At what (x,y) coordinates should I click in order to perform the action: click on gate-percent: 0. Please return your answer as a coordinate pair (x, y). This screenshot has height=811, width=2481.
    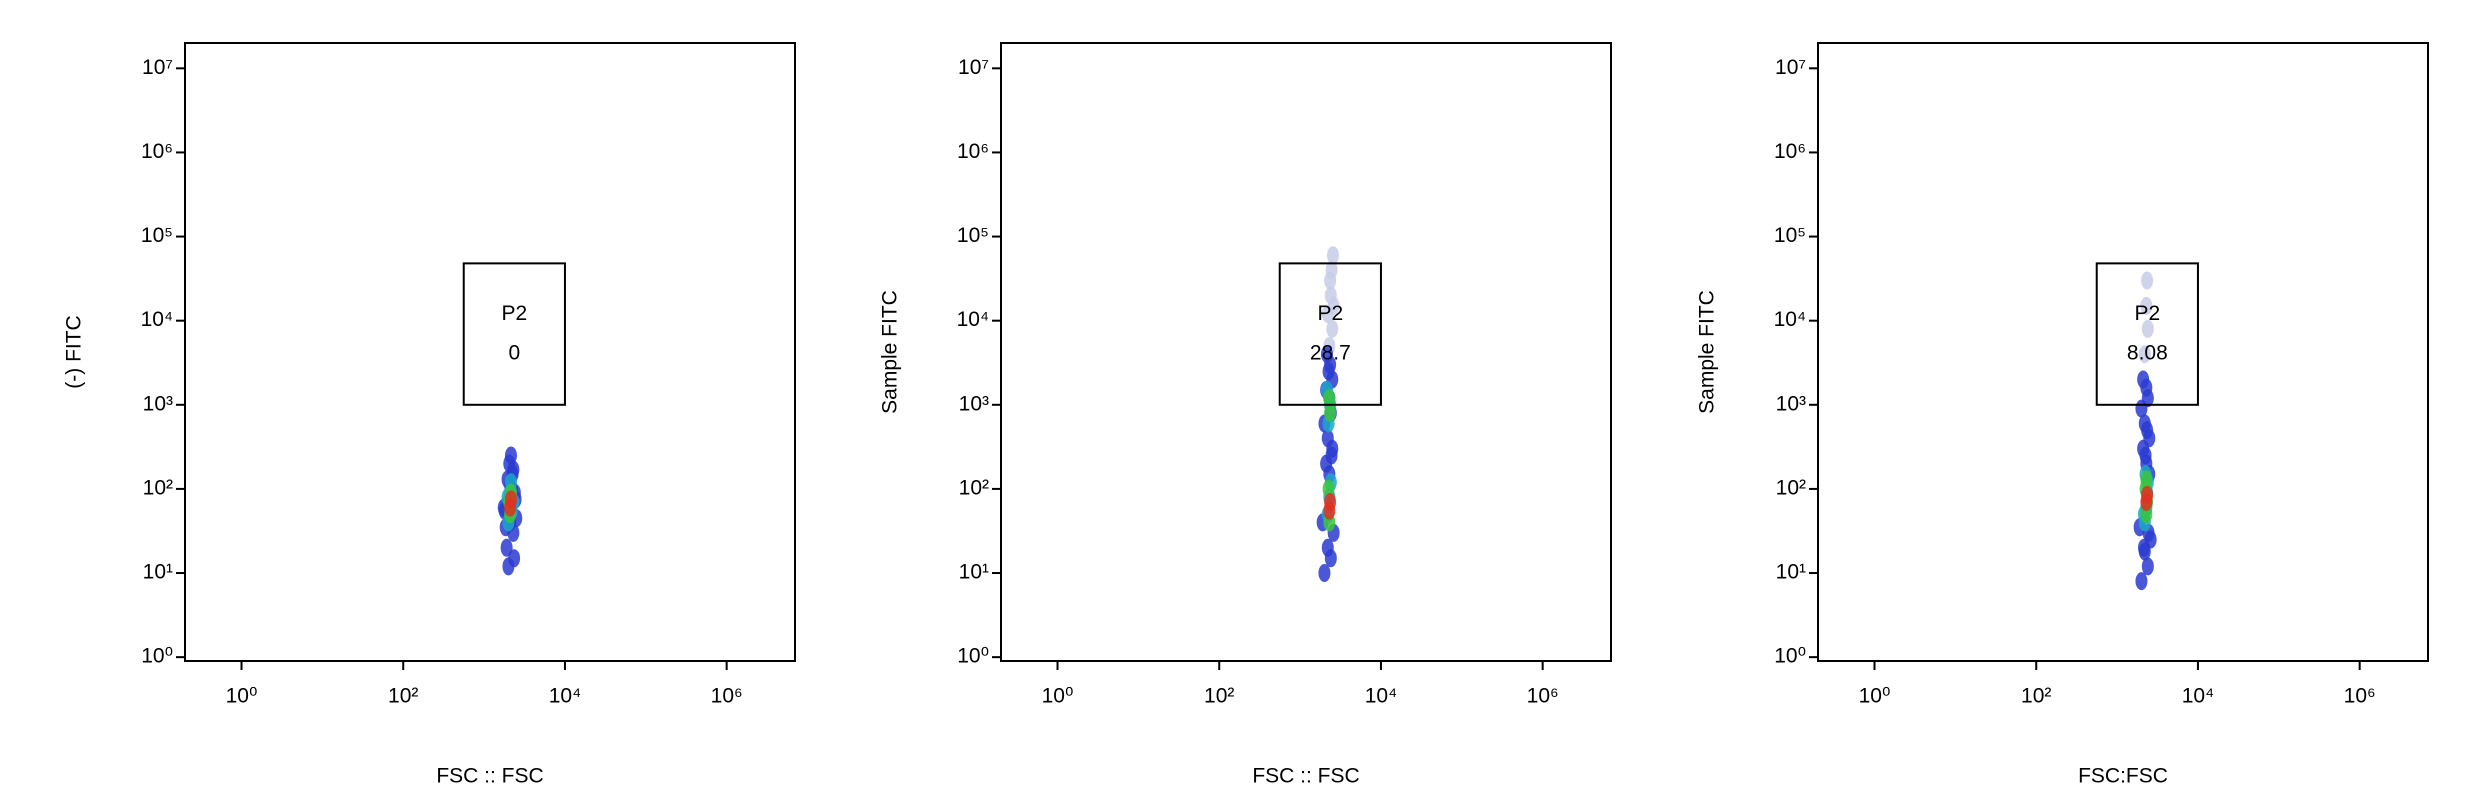
    Looking at the image, I should click on (514, 352).